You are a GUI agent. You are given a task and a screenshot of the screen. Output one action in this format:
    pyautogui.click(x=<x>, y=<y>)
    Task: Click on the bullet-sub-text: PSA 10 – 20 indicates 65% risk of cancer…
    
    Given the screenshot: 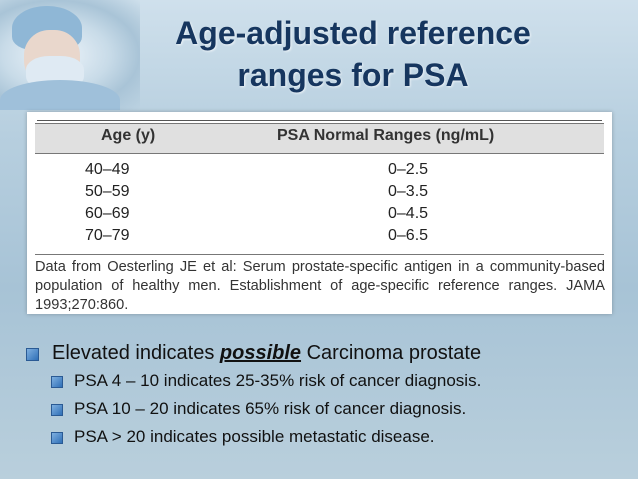 What is the action you would take?
    pyautogui.click(x=270, y=408)
    